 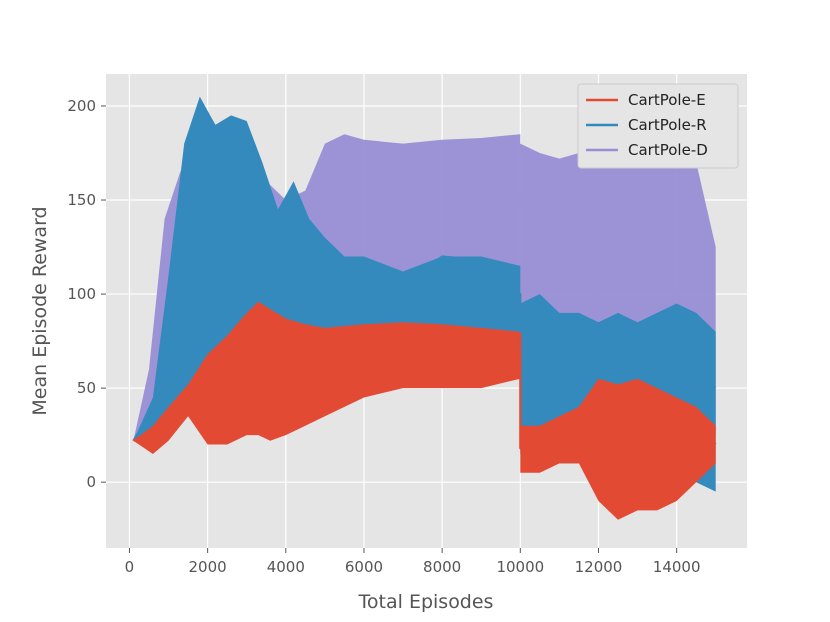 I want to click on y-tick-label: 200, so click(x=81, y=106).